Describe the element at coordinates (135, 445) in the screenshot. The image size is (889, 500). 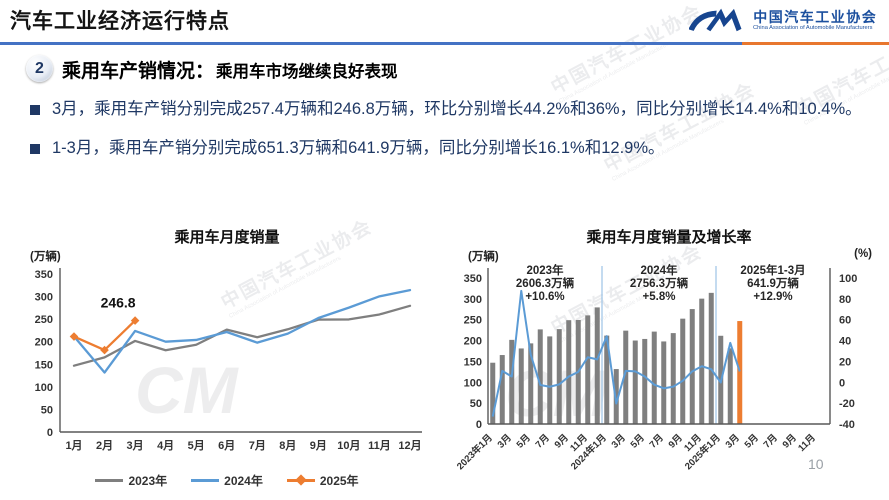
I see `svg-text: 3月` at that location.